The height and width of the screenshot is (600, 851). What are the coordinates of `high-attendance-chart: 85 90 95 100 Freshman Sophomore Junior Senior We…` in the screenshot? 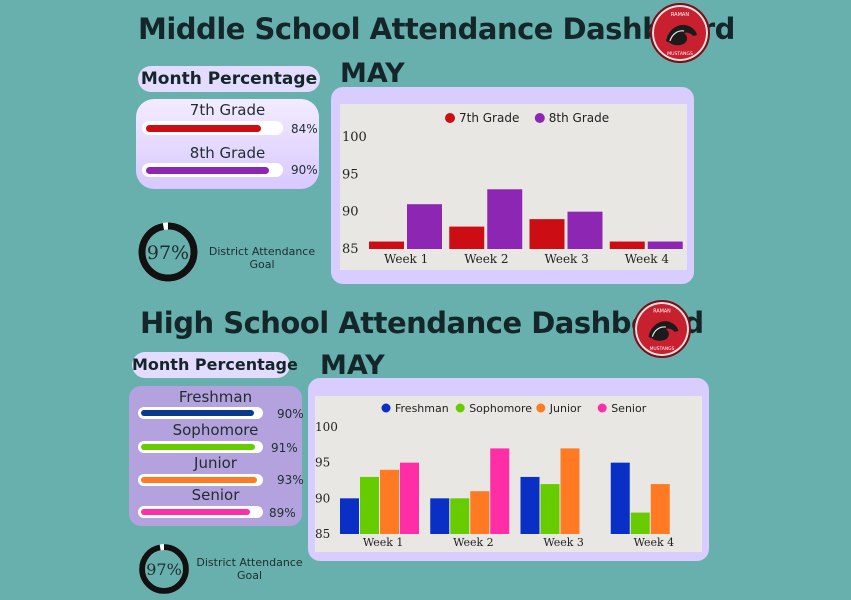 It's located at (508, 474).